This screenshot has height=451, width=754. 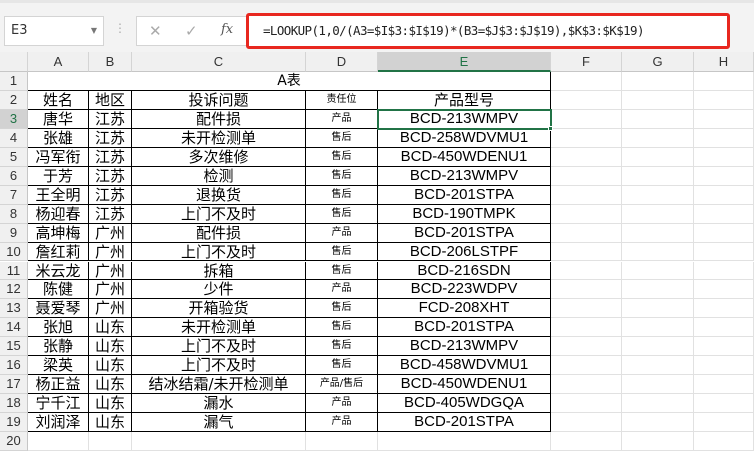 I want to click on row-header-17: 17, so click(x=14, y=385).